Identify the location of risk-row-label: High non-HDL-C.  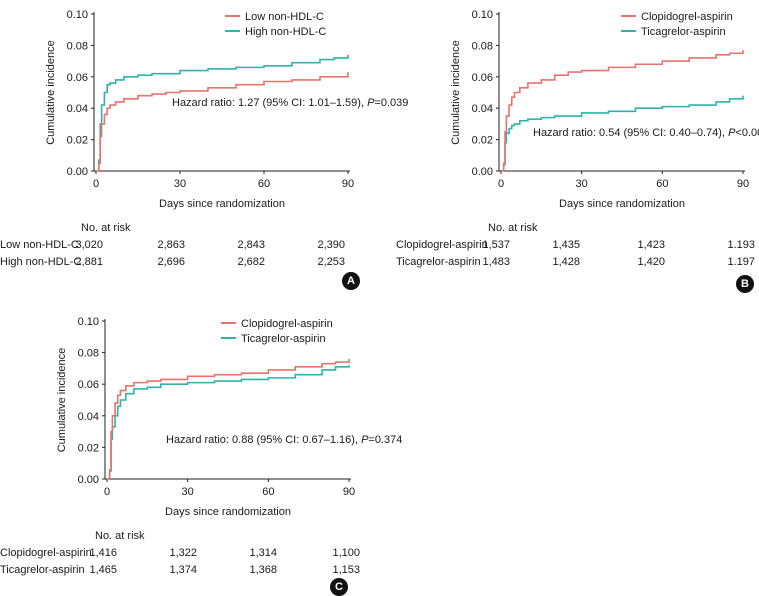
(41, 262).